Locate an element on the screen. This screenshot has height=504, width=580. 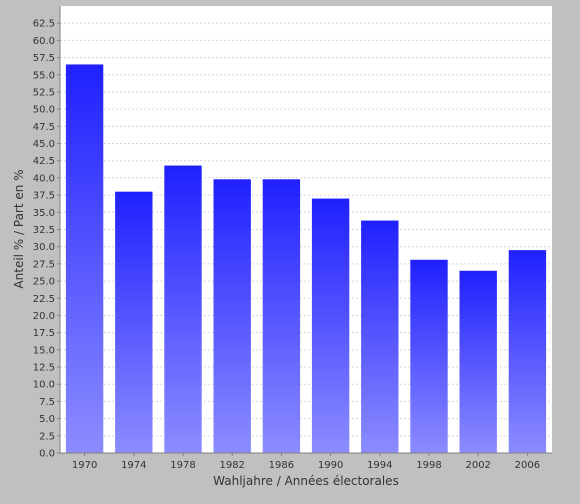
bar-1994 is located at coordinates (380, 336).